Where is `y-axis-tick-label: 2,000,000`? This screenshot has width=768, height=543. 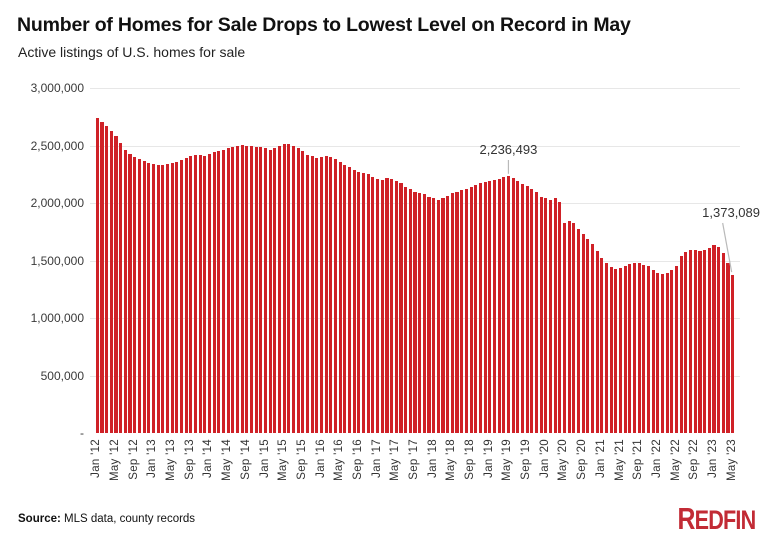
y-axis-tick-label: 2,000,000 is located at coordinates (57, 203).